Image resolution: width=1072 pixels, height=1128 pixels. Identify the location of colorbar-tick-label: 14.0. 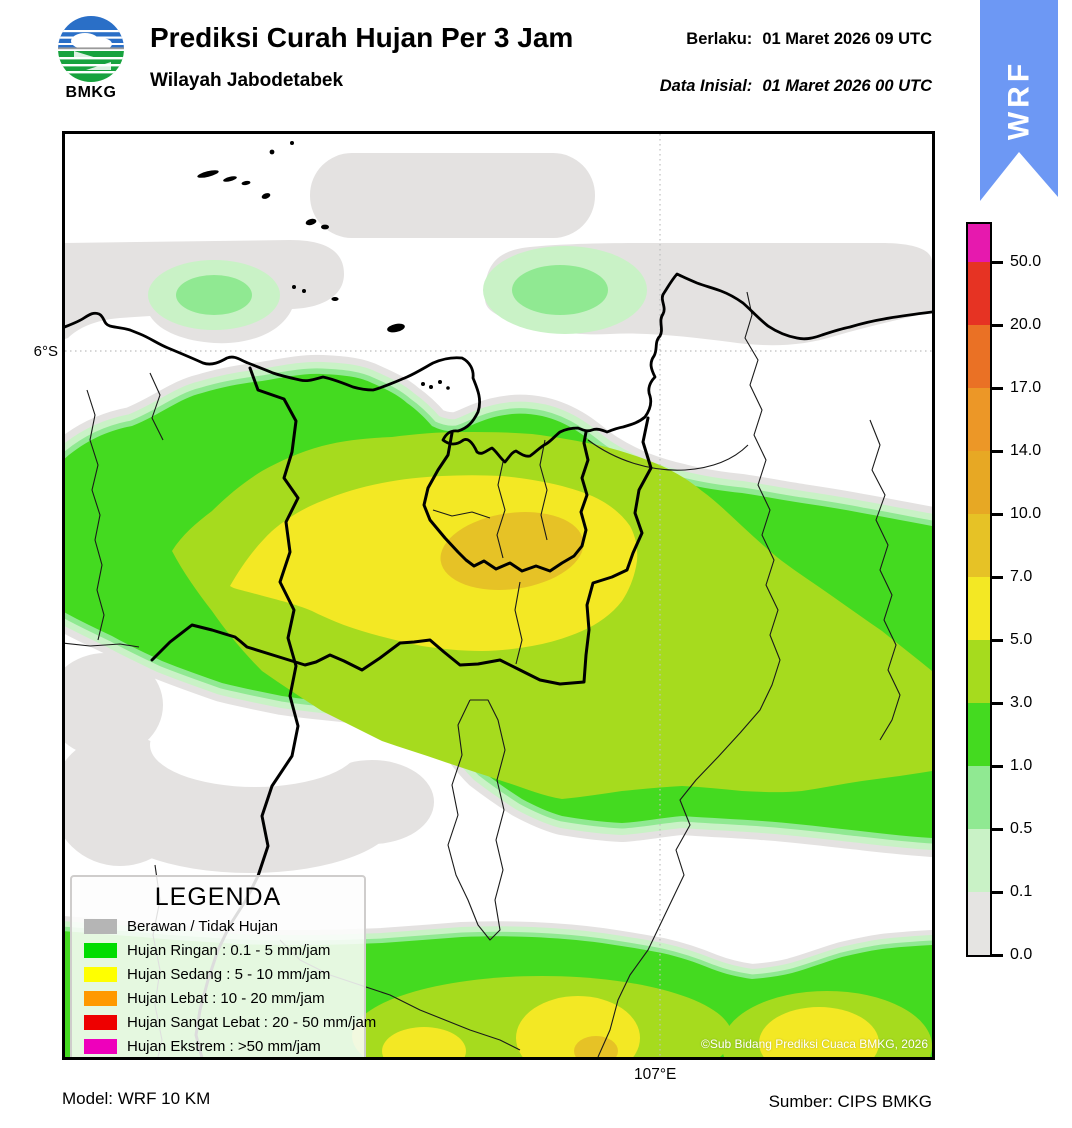
(1026, 450).